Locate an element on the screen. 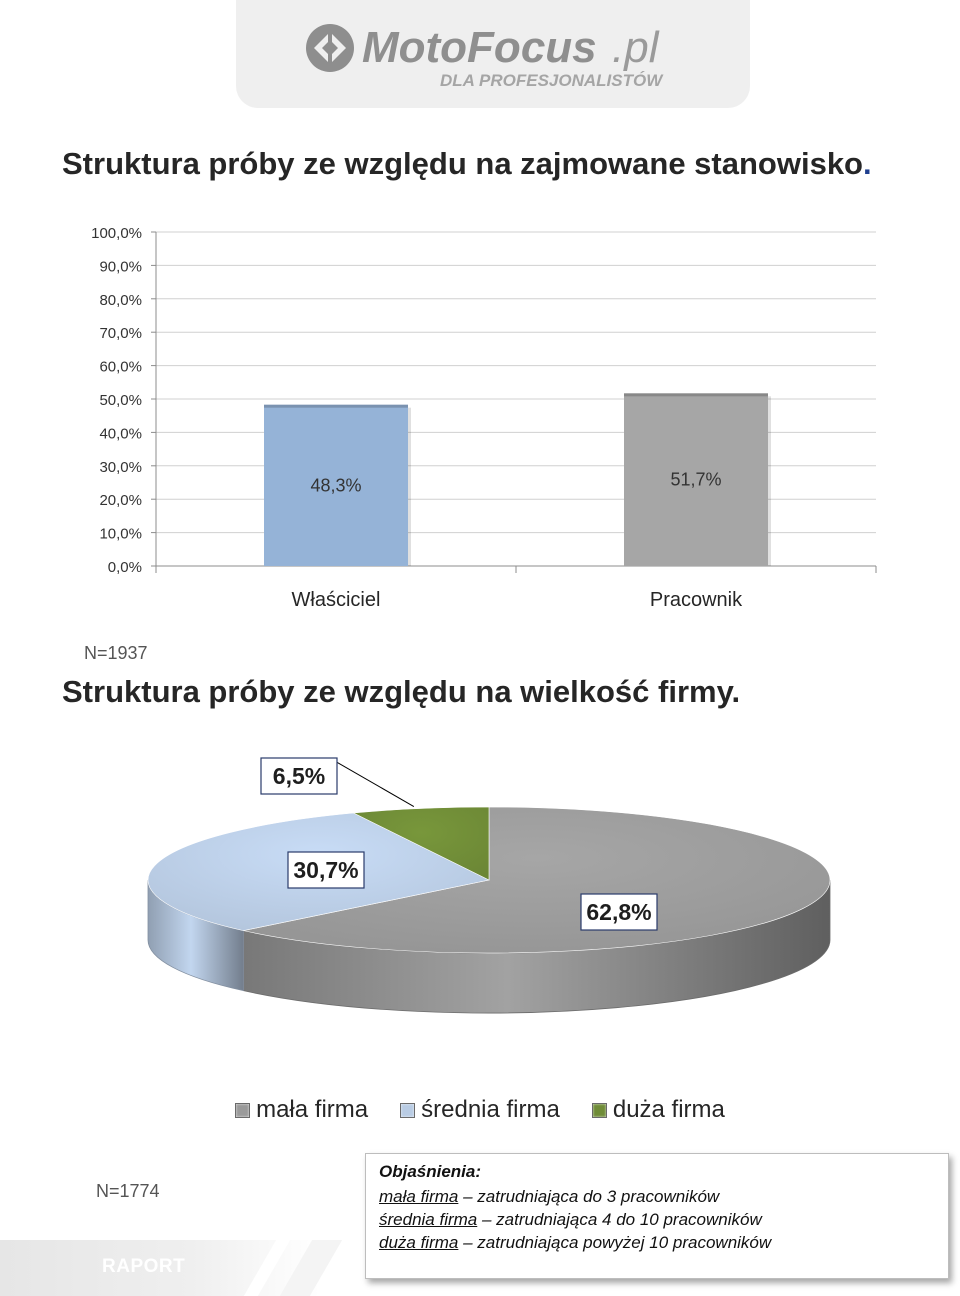 This screenshot has height=1296, width=960. legend-swatch-mala-firma is located at coordinates (243, 1110).